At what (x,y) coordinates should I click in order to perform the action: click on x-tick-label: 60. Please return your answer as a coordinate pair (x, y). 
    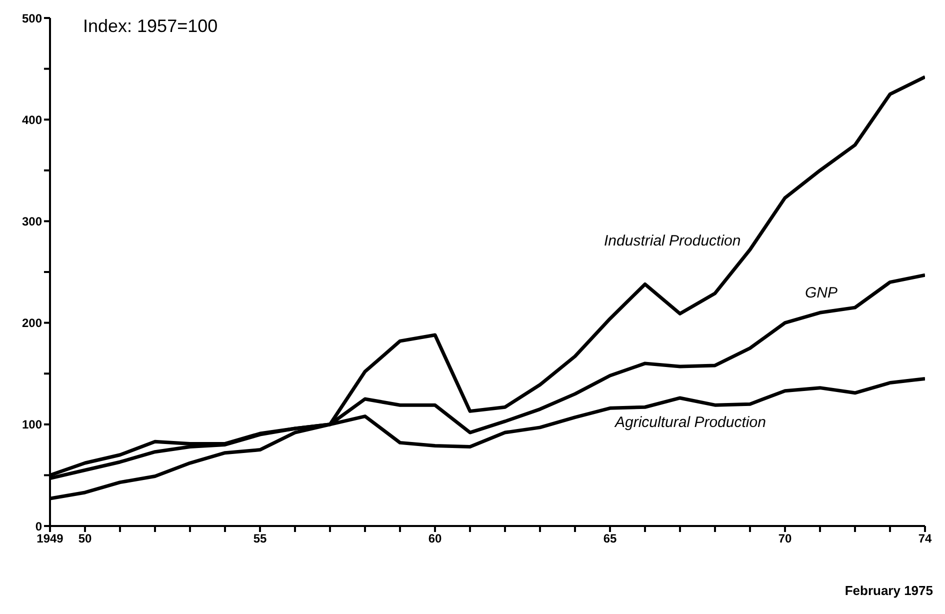
    Looking at the image, I should click on (435, 539).